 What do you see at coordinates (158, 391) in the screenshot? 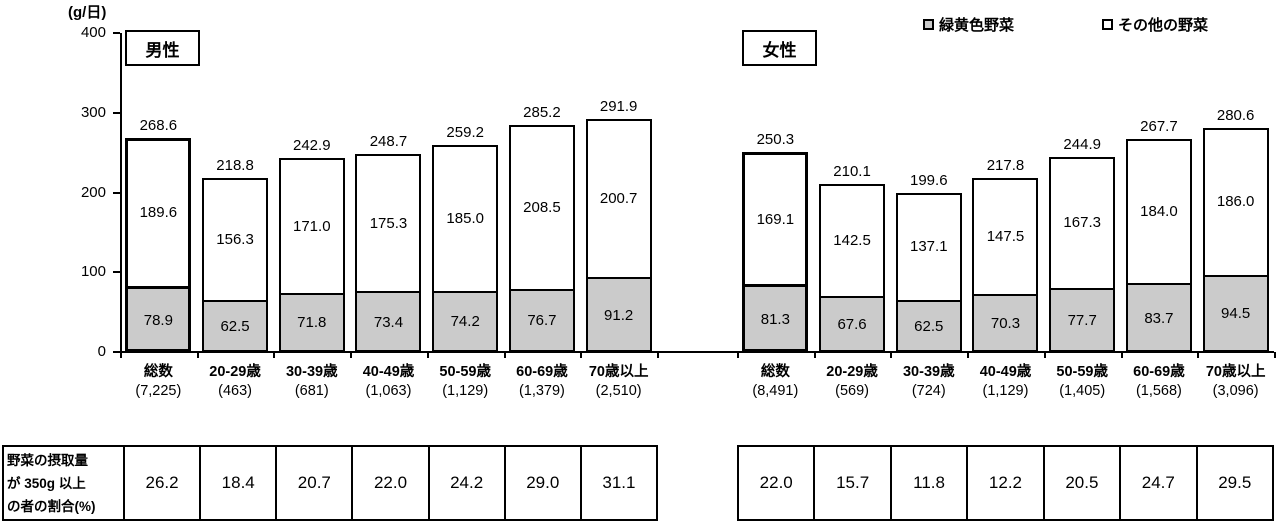
I see `category-count: (7,225)` at bounding box center [158, 391].